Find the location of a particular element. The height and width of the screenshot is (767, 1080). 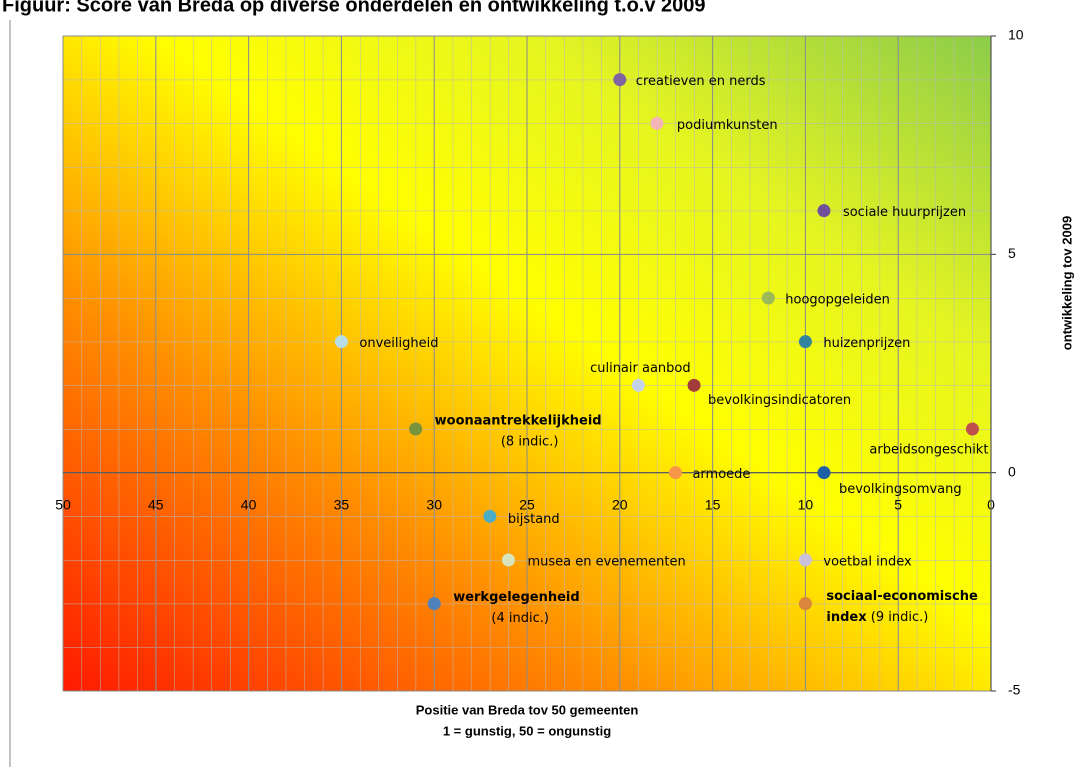

point-label: onveiligheid is located at coordinates (398, 343).